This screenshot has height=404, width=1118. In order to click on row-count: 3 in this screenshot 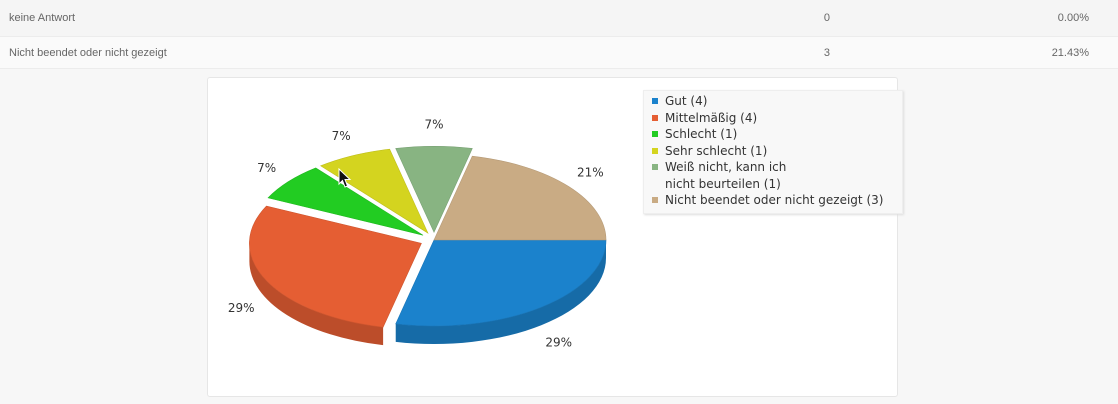, I will do `click(826, 52)`.